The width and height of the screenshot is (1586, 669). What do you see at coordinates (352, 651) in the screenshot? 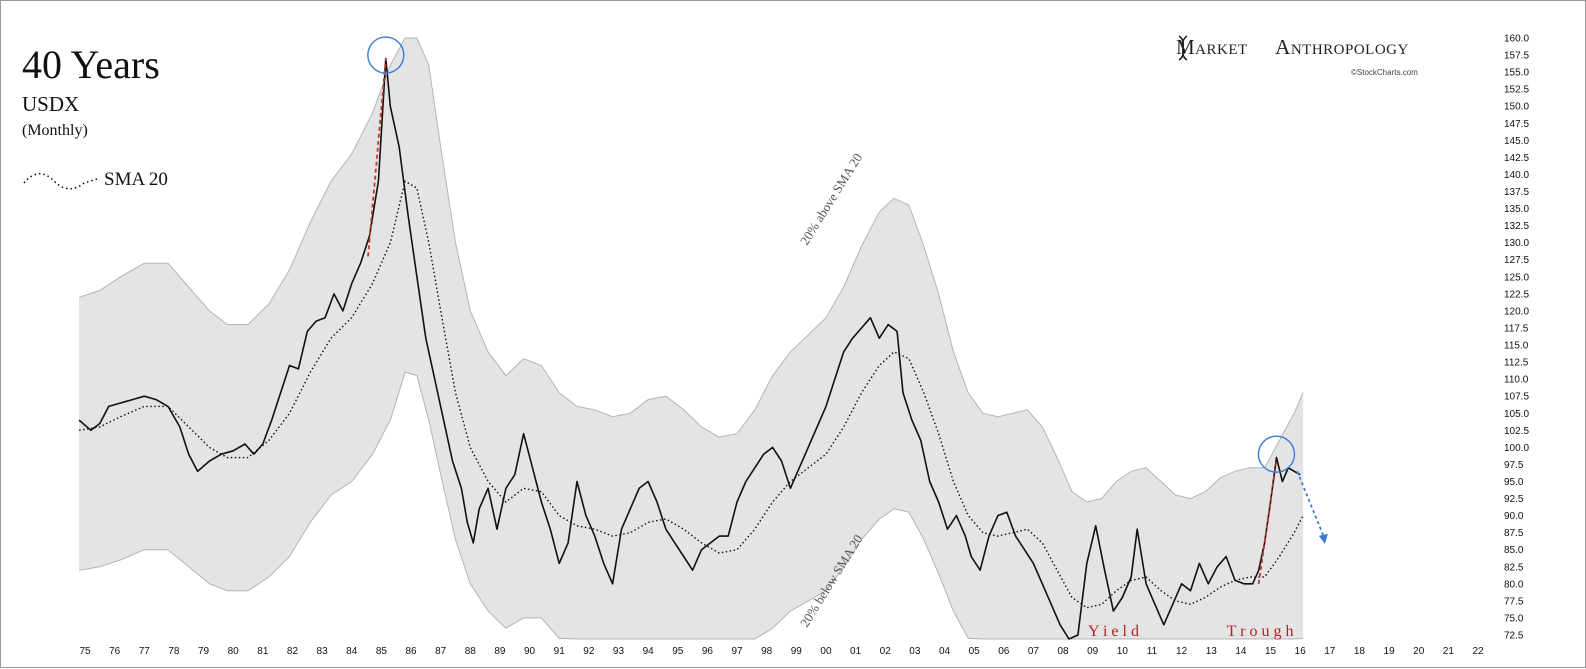
I see `x-tick-label: 84` at bounding box center [352, 651].